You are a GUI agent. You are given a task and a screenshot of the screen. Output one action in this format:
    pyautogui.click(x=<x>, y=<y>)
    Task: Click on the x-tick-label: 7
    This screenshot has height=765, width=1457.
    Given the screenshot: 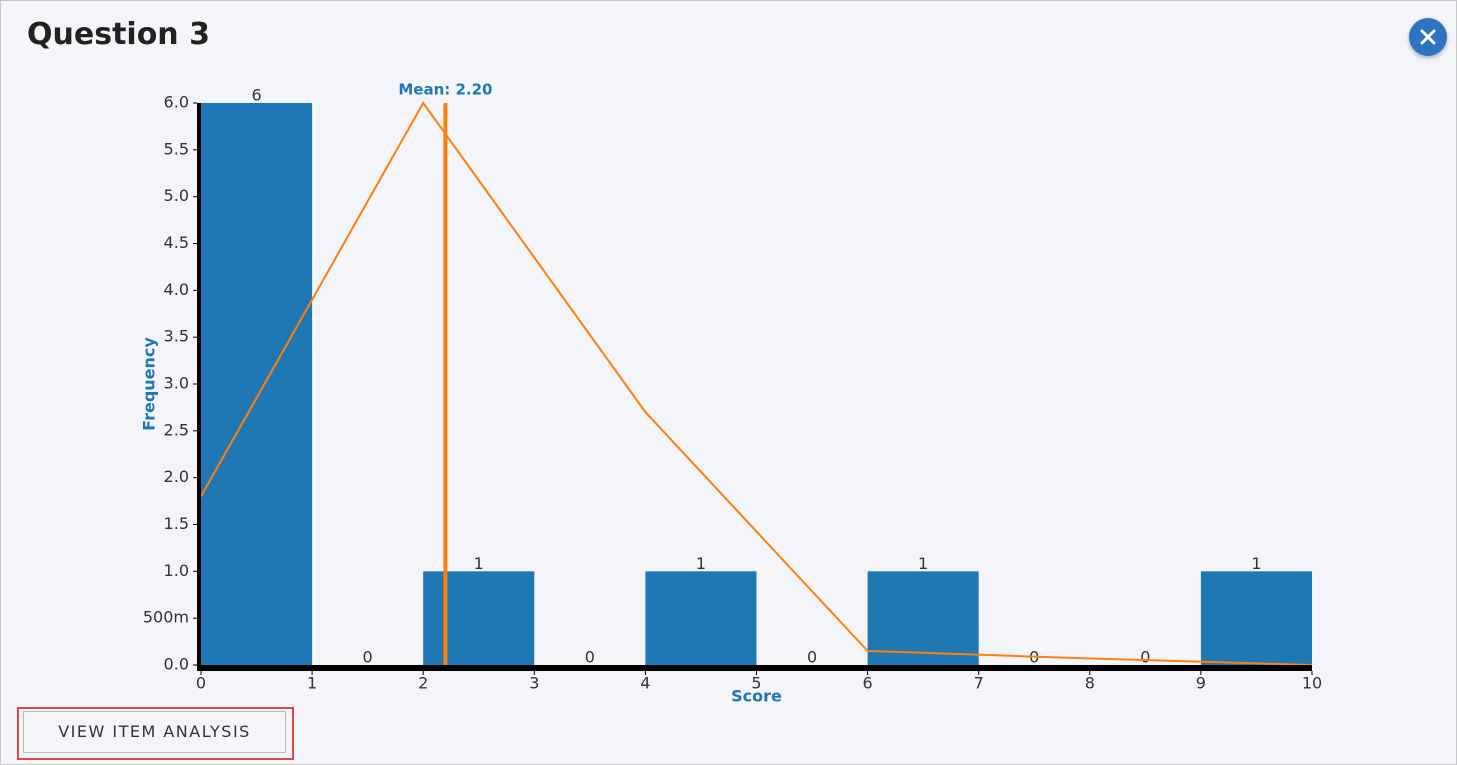 What is the action you would take?
    pyautogui.click(x=979, y=683)
    